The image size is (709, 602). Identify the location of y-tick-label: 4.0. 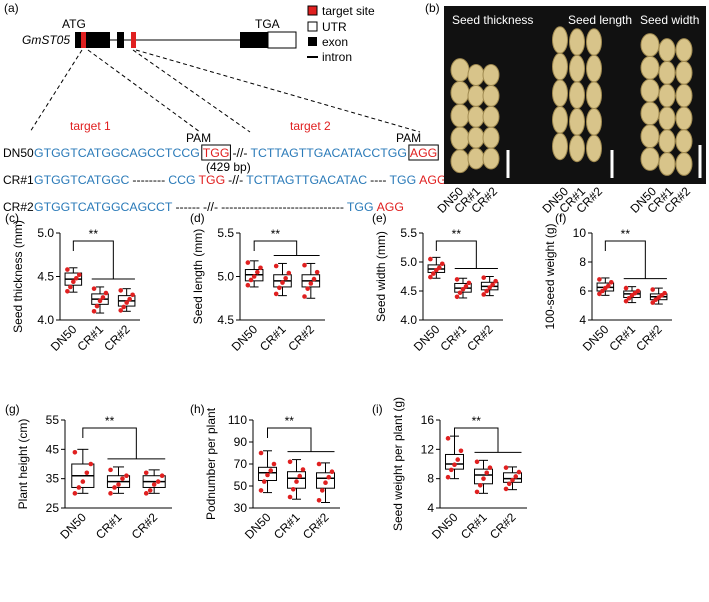
(45, 320).